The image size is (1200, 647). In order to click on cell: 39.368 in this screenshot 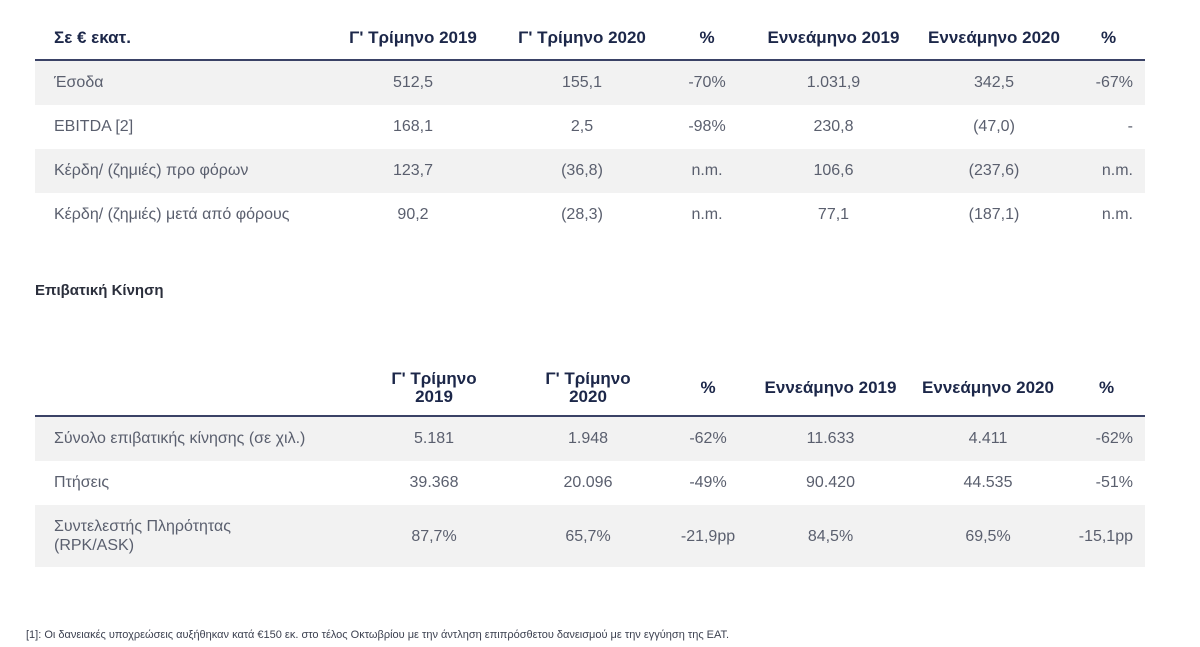, I will do `click(434, 482)`.